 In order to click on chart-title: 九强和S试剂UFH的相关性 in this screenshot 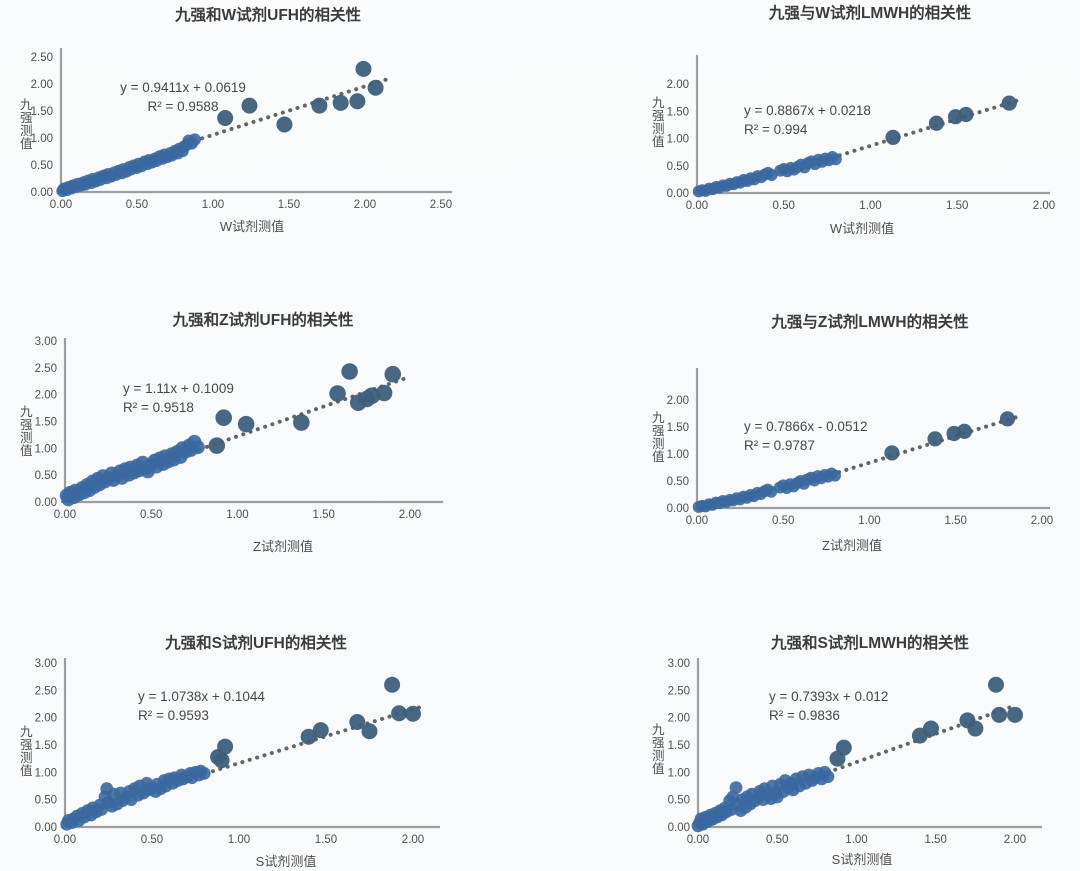, I will do `click(255, 642)`.